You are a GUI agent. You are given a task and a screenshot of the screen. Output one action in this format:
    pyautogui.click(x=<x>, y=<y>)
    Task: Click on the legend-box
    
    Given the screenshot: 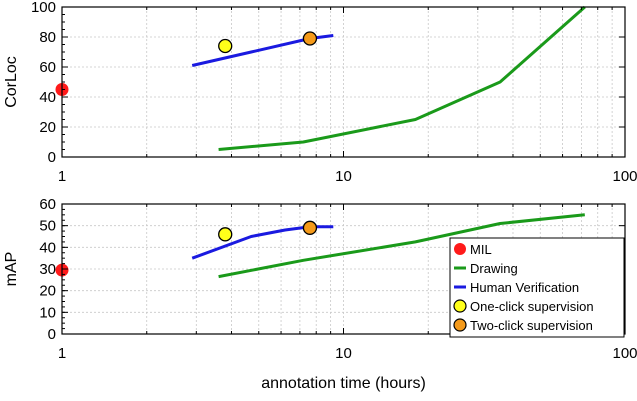 What is the action you would take?
    pyautogui.click(x=537, y=287)
    